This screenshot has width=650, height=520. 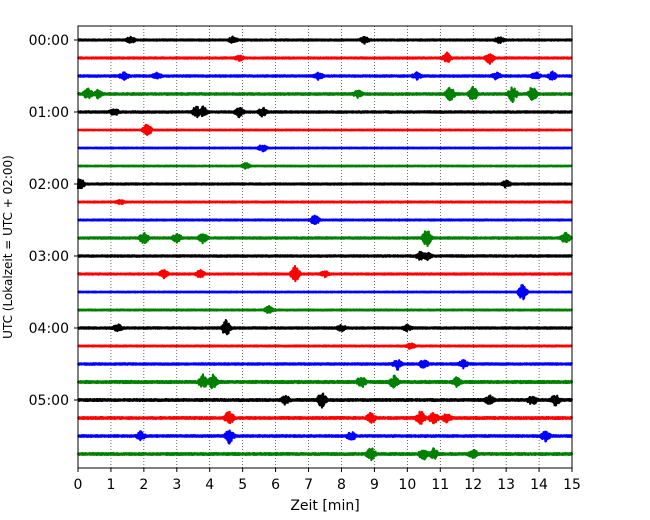 What do you see at coordinates (341, 485) in the screenshot?
I see `x-tick-label: 8` at bounding box center [341, 485].